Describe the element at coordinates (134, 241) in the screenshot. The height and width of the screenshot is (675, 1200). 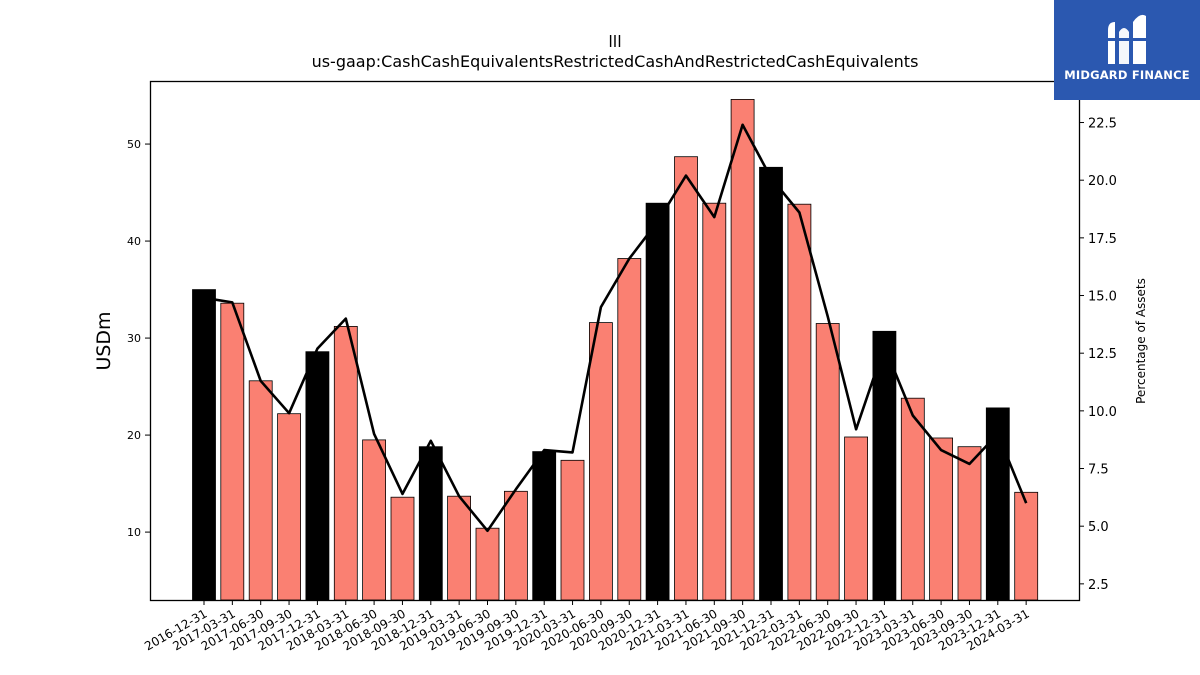
I see `y-tick-label: 40` at that location.